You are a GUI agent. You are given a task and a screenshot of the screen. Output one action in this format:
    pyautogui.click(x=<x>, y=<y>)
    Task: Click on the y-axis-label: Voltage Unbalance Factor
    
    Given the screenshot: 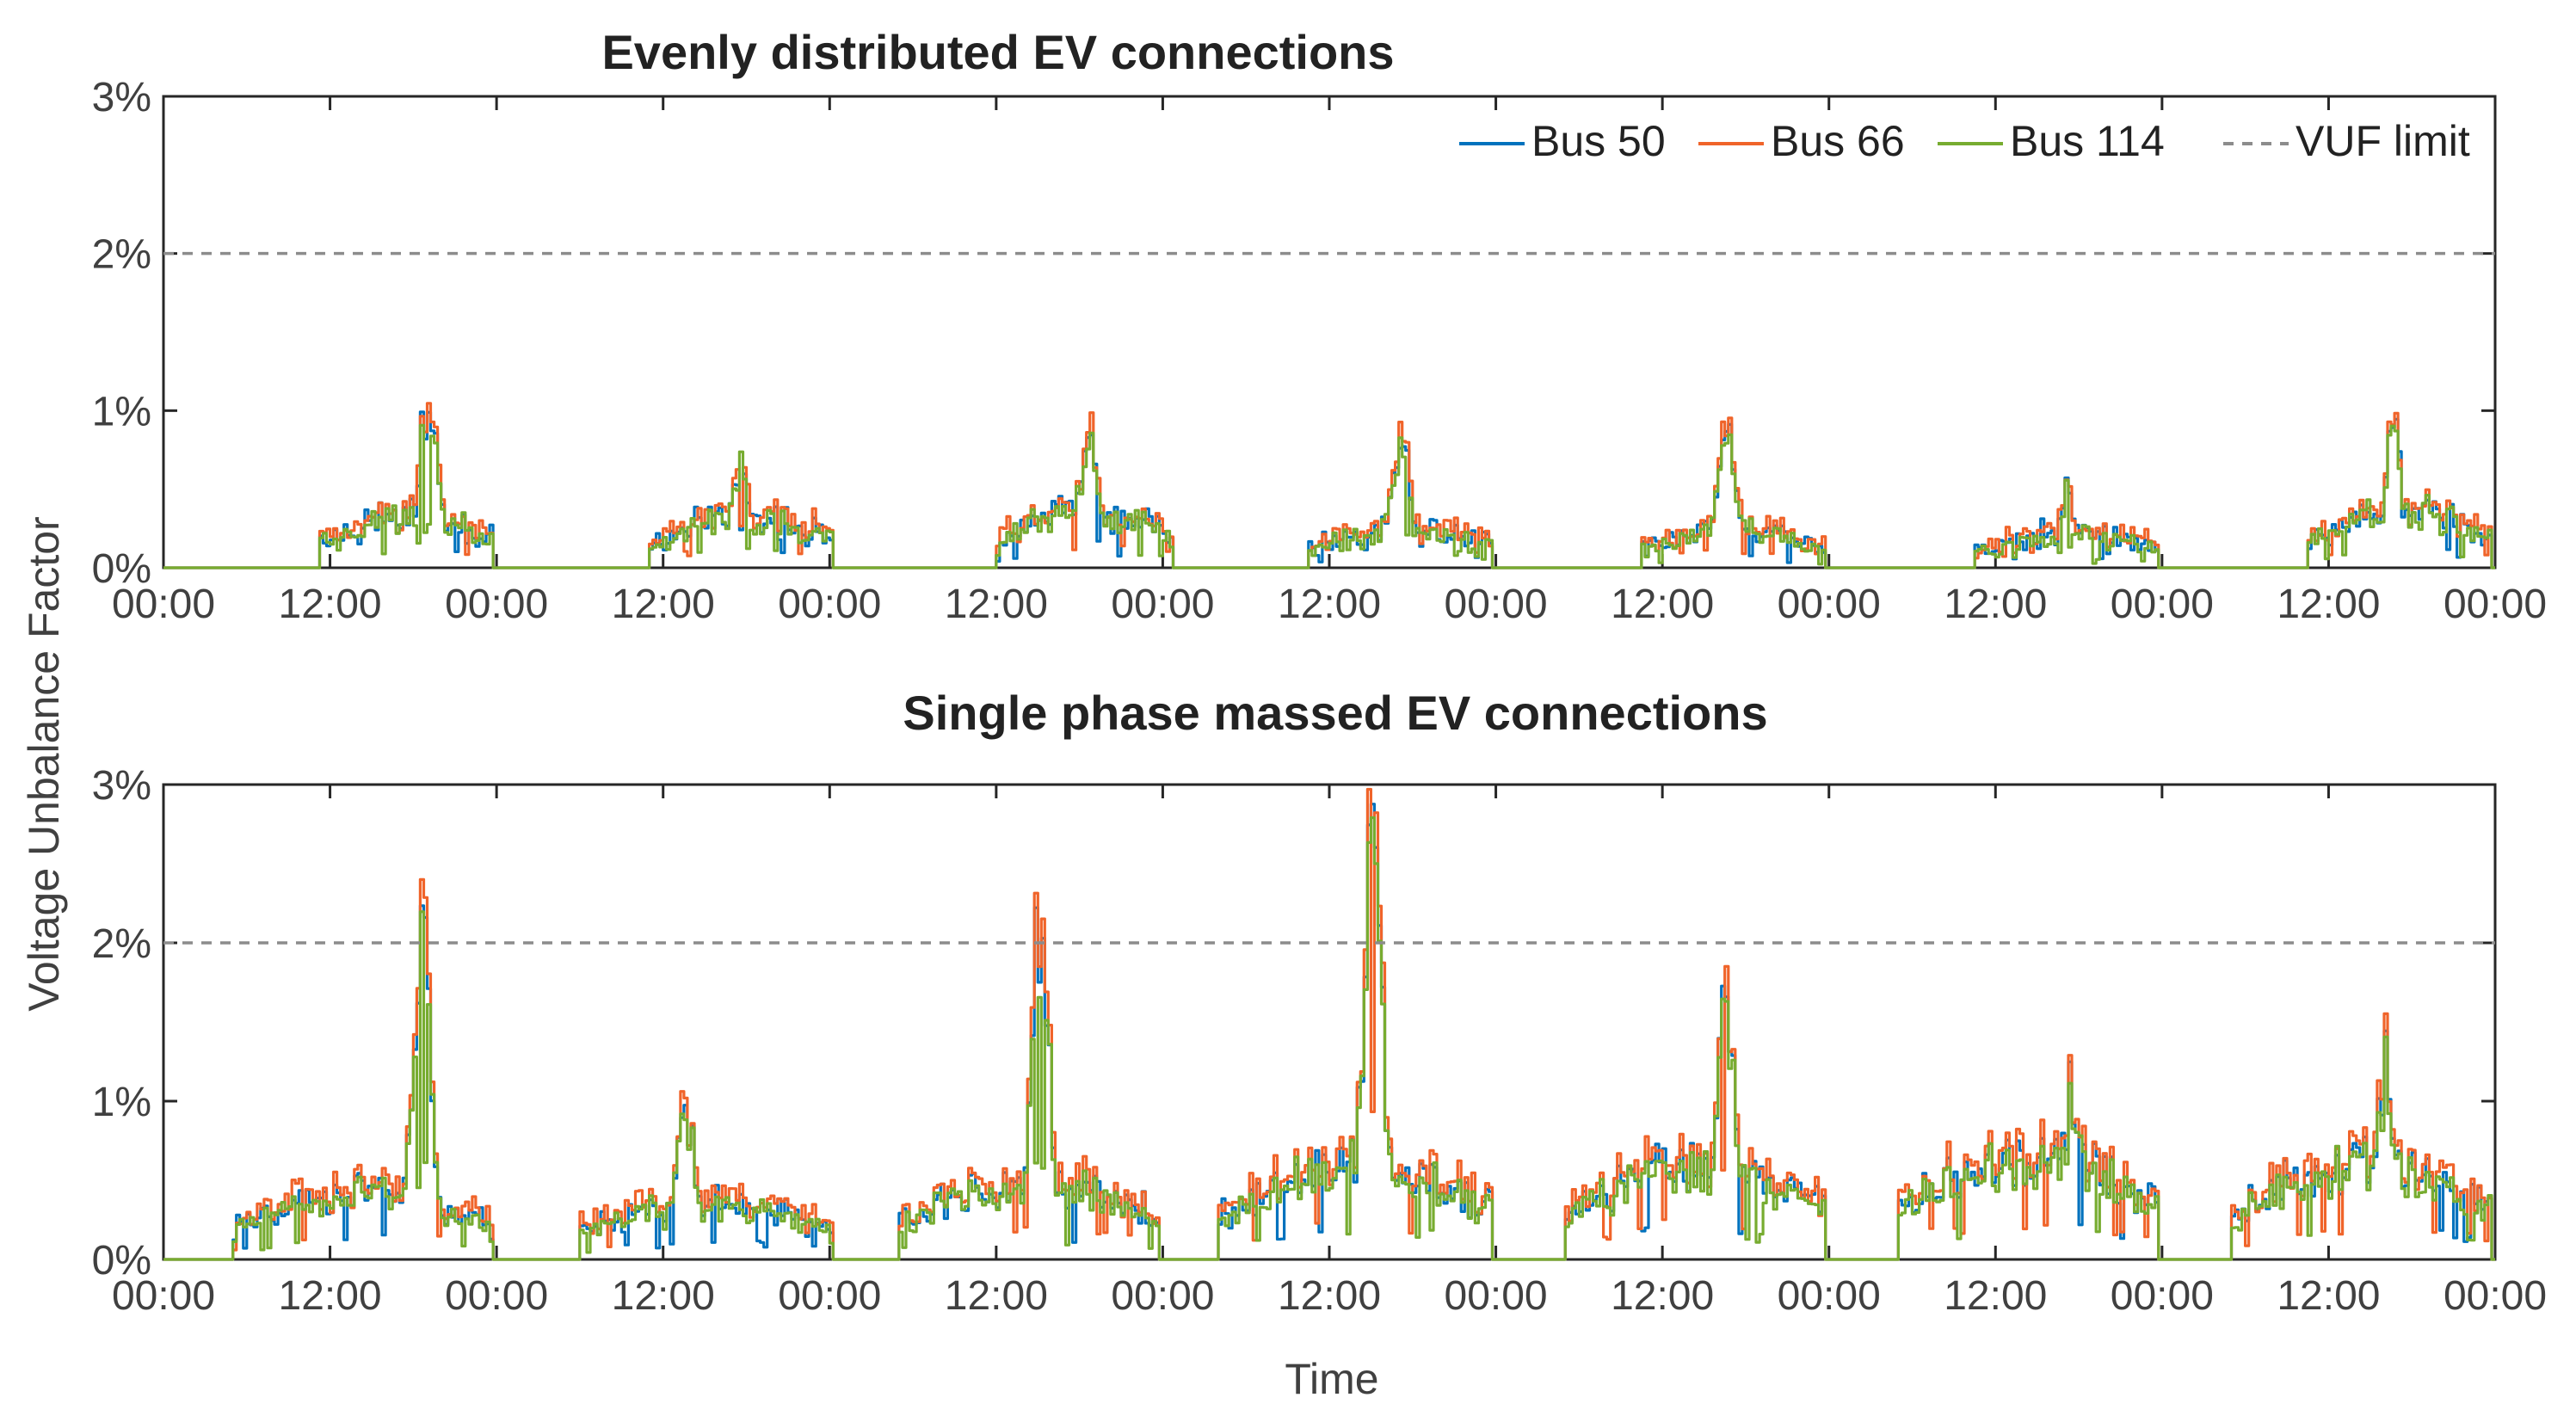 What is the action you would take?
    pyautogui.click(x=44, y=764)
    